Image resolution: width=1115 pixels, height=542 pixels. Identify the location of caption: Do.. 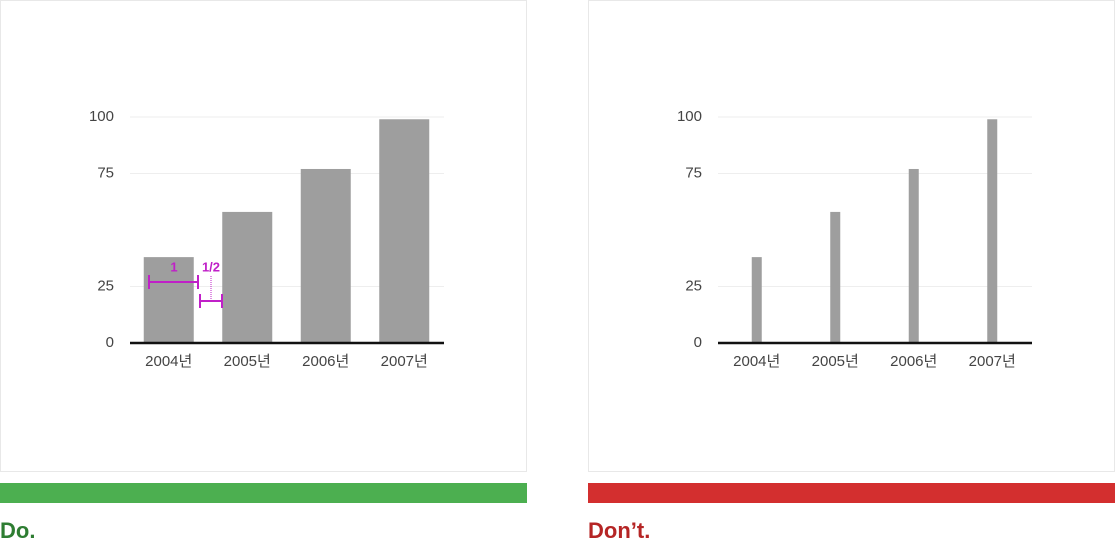
(17, 530).